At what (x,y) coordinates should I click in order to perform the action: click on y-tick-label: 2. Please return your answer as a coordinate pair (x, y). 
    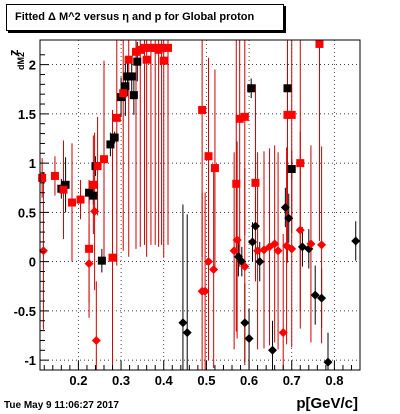
    Looking at the image, I should click on (32, 65).